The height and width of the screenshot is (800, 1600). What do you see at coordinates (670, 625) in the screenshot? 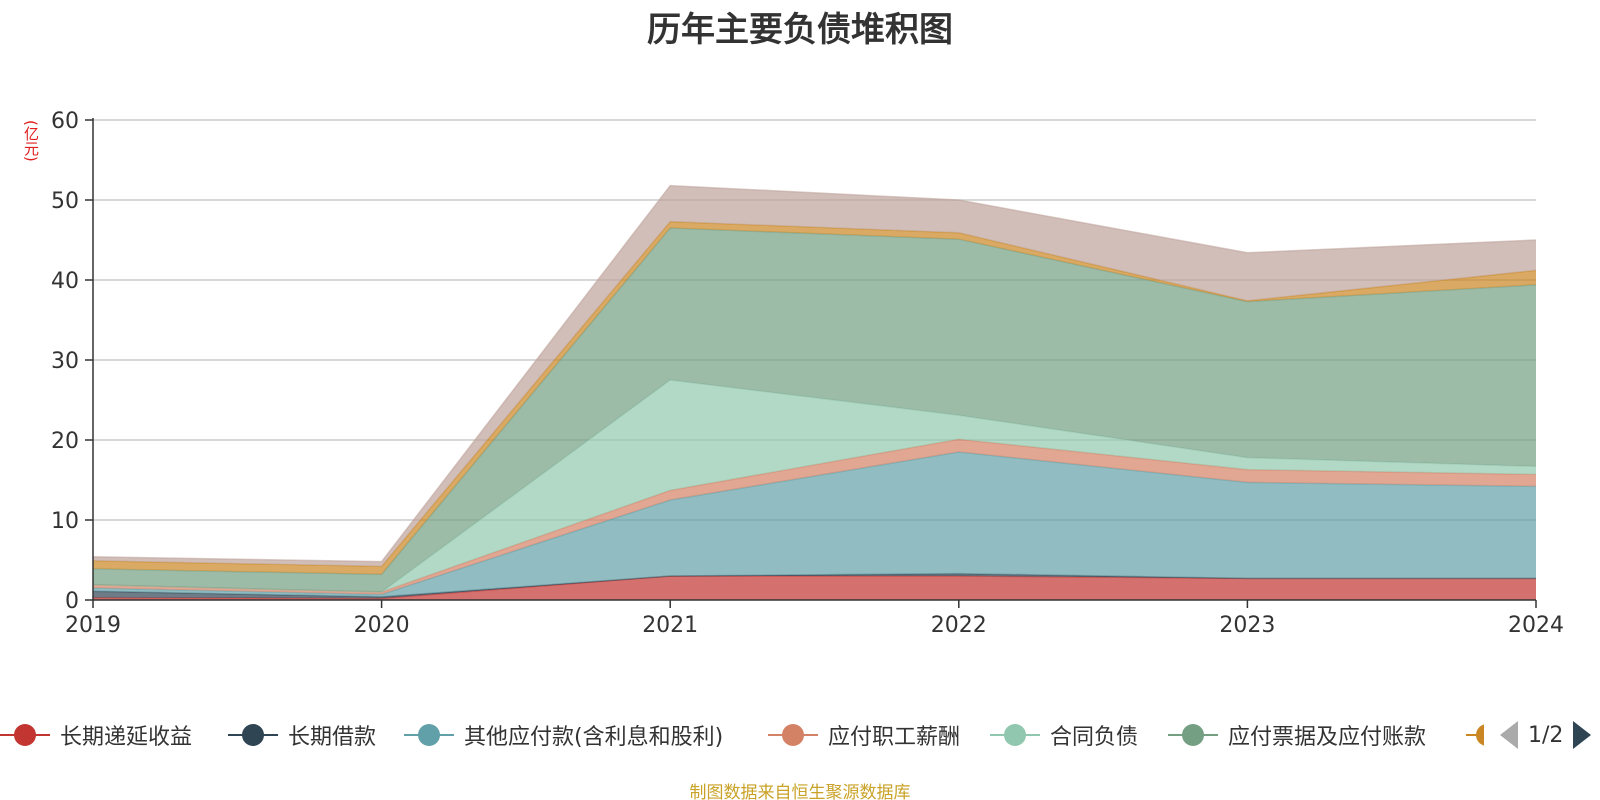
I see `x-tick-label: 2021` at bounding box center [670, 625].